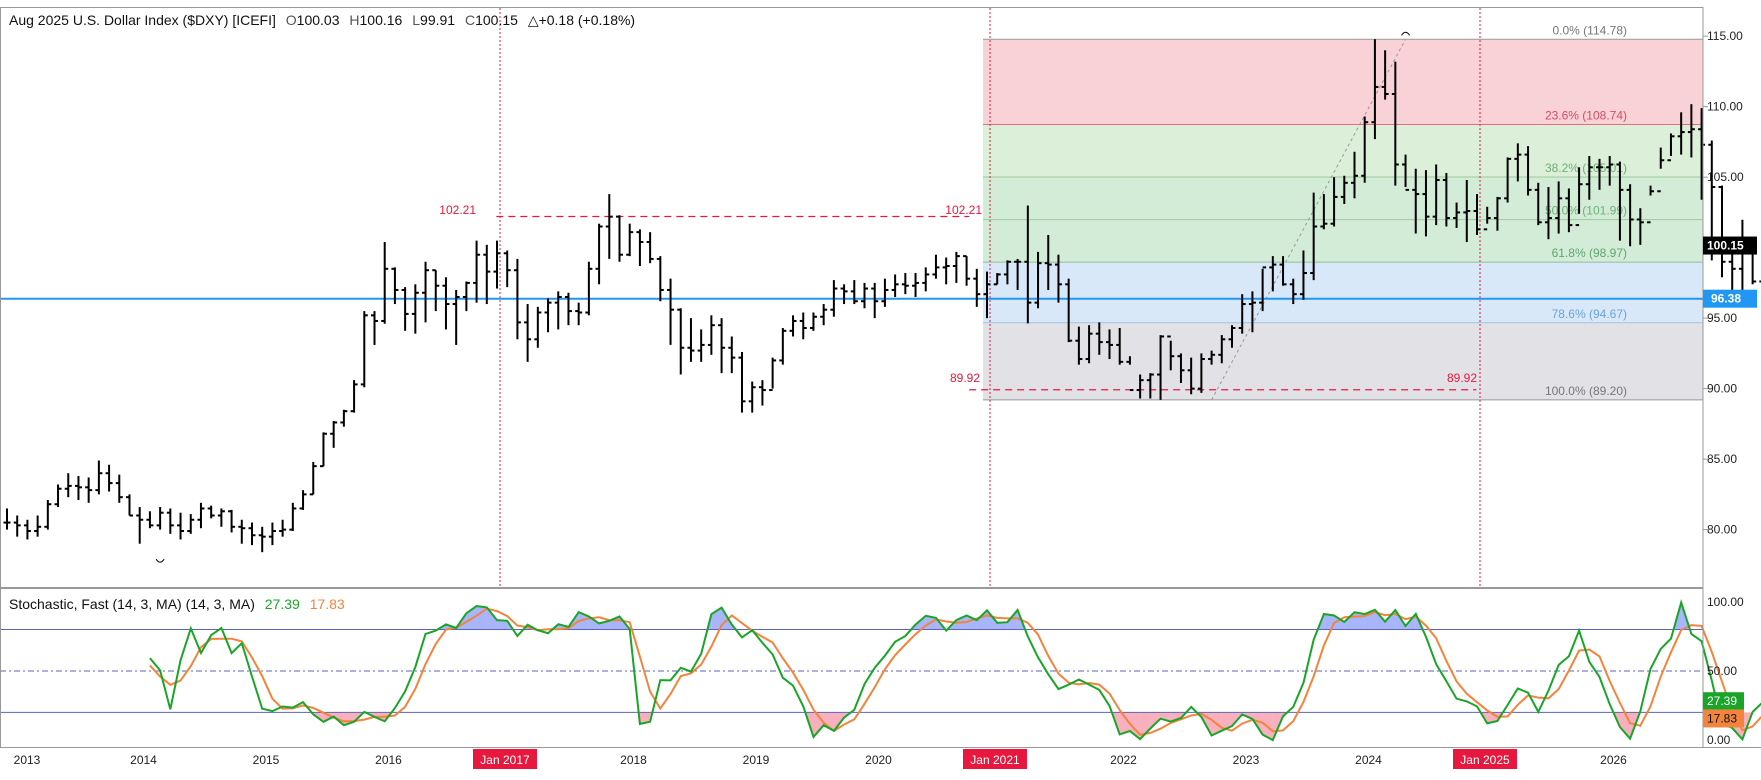 This screenshot has height=780, width=1761. I want to click on open-label: O, so click(291, 20).